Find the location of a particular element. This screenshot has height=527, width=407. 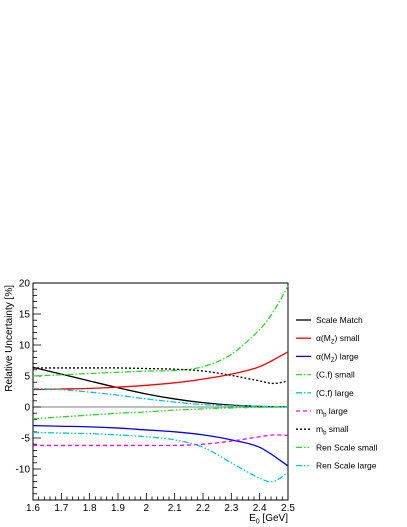

legend-label-main: (C,f) large is located at coordinates (335, 393).